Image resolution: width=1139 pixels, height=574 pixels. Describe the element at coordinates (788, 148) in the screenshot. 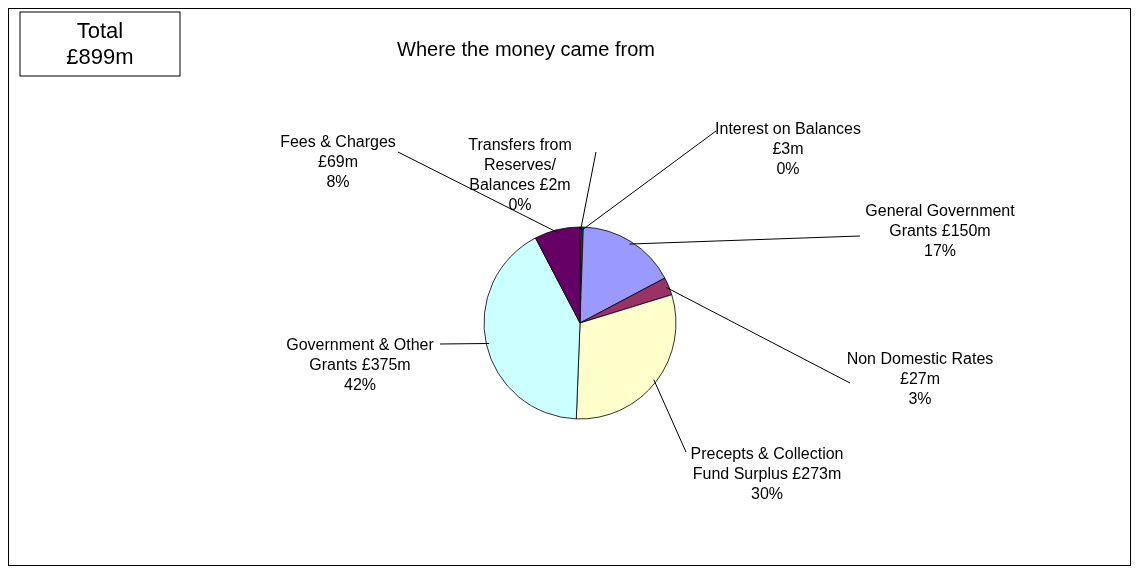

I see `data-label: £3m` at that location.